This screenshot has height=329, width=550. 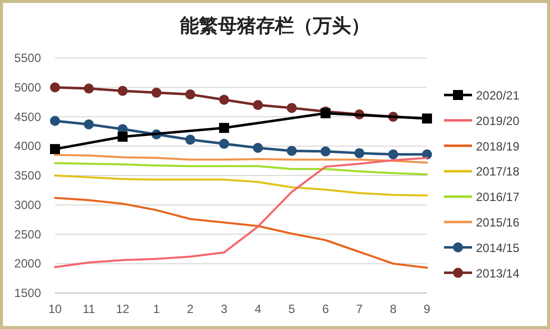 What do you see at coordinates (498, 247) in the screenshot?
I see `legend-label: 2014/15` at bounding box center [498, 247].